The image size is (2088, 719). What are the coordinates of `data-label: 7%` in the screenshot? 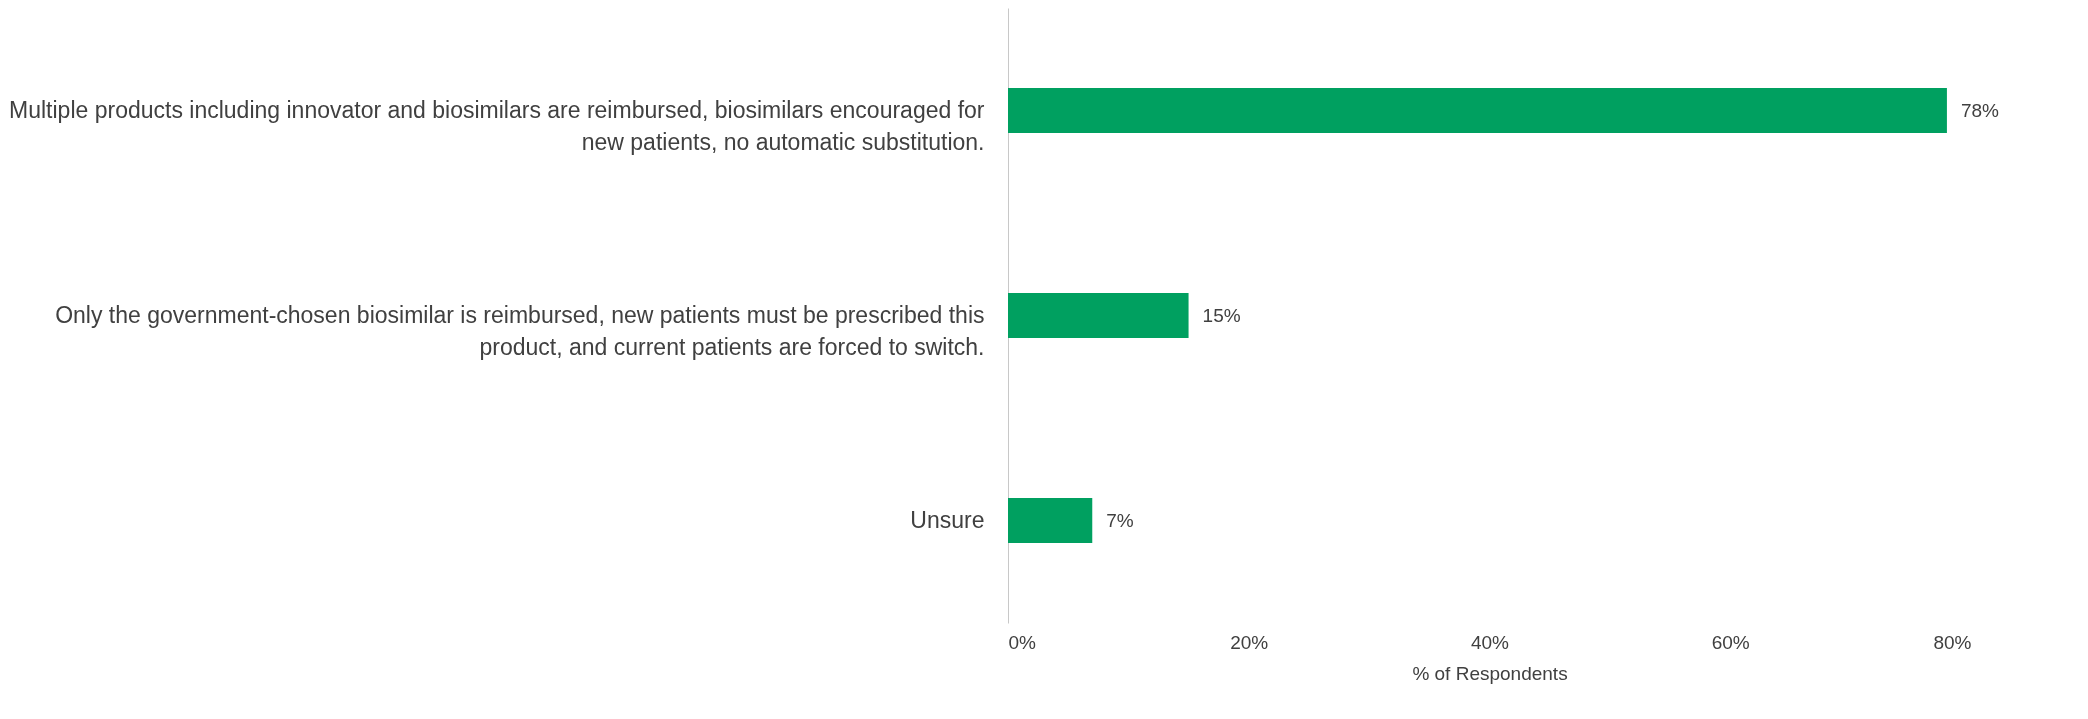 It's located at (1120, 520).